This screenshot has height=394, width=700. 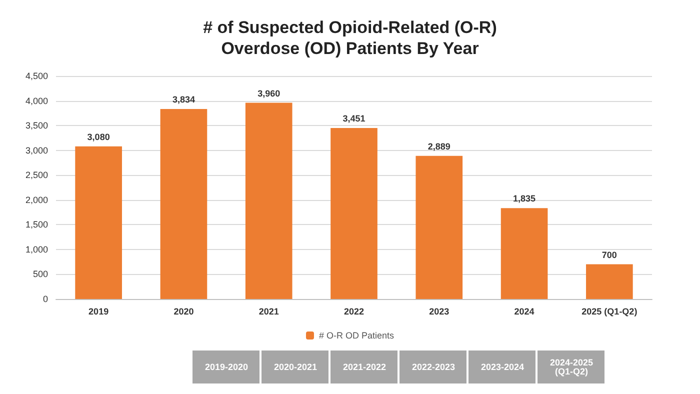 I want to click on y-tick-label: 3,000, so click(x=36, y=150).